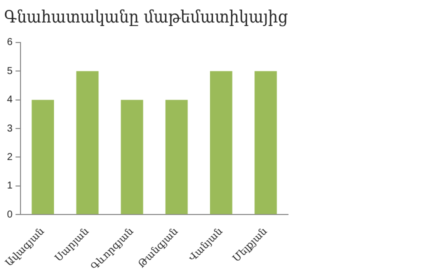 The height and width of the screenshot is (280, 448). I want to click on y-tick-label: 6, so click(10, 42).